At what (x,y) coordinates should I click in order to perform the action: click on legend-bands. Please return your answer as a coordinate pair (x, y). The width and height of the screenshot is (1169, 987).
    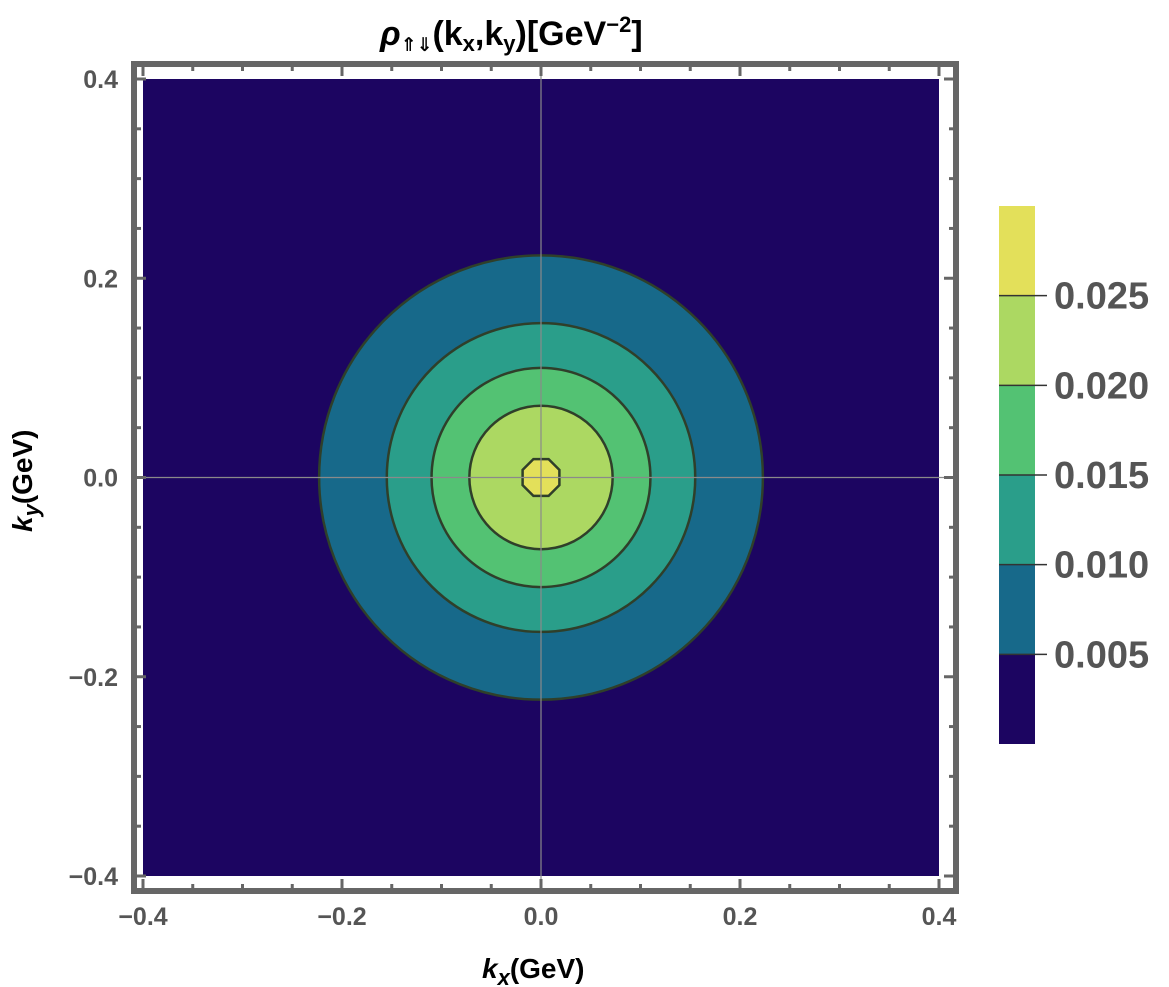
    Looking at the image, I should click on (1017, 475).